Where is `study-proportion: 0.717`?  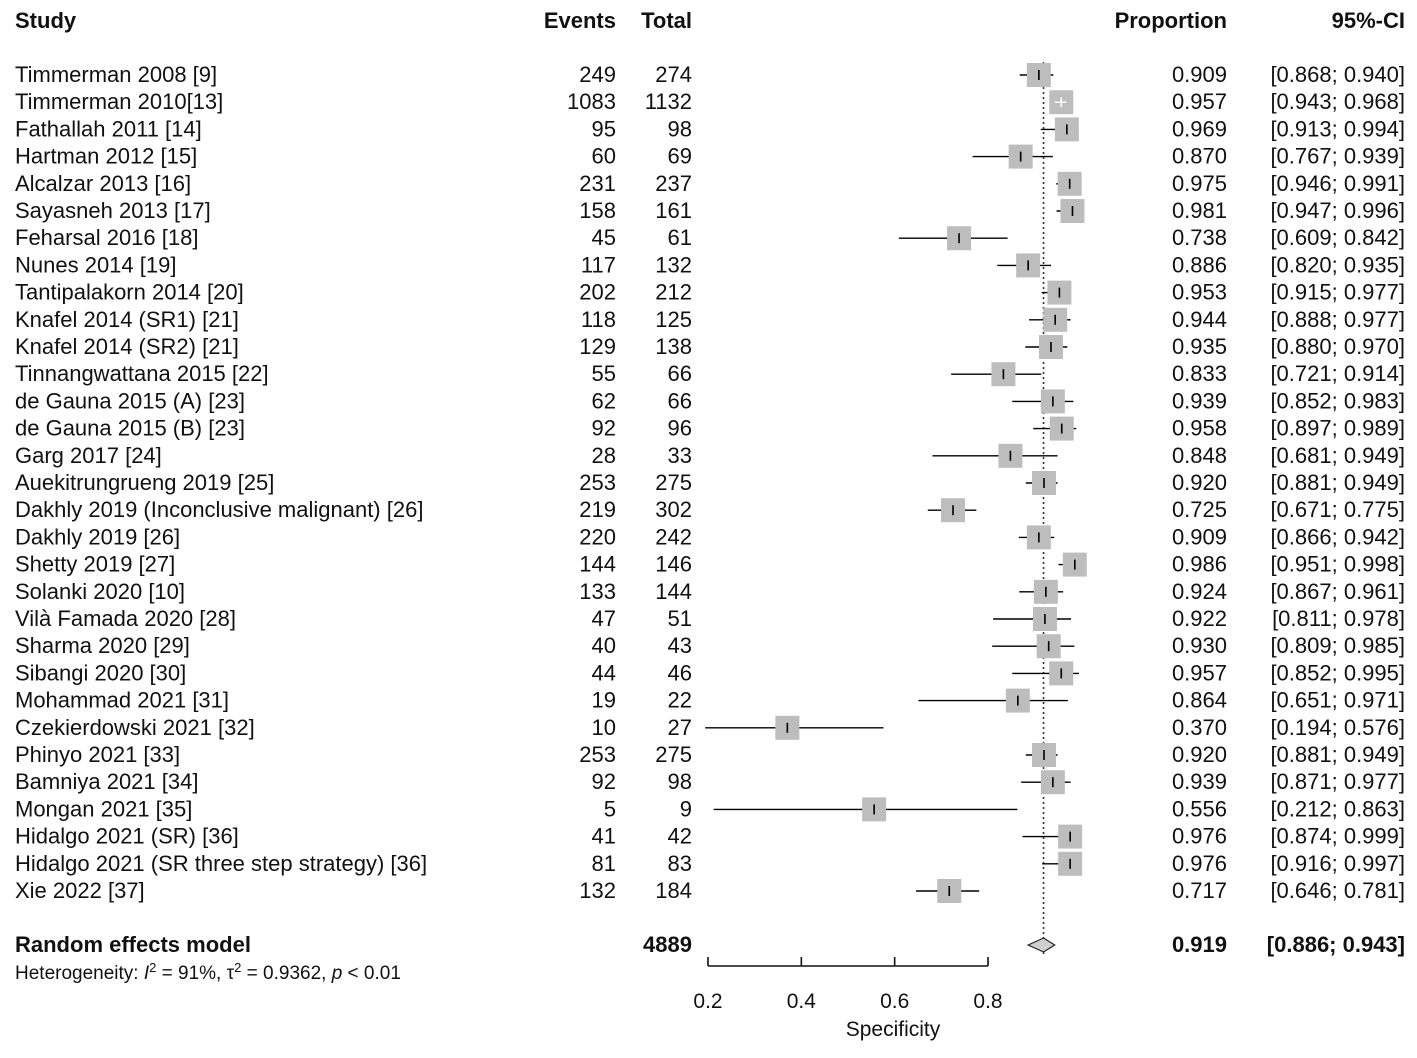
study-proportion: 0.717 is located at coordinates (1199, 890).